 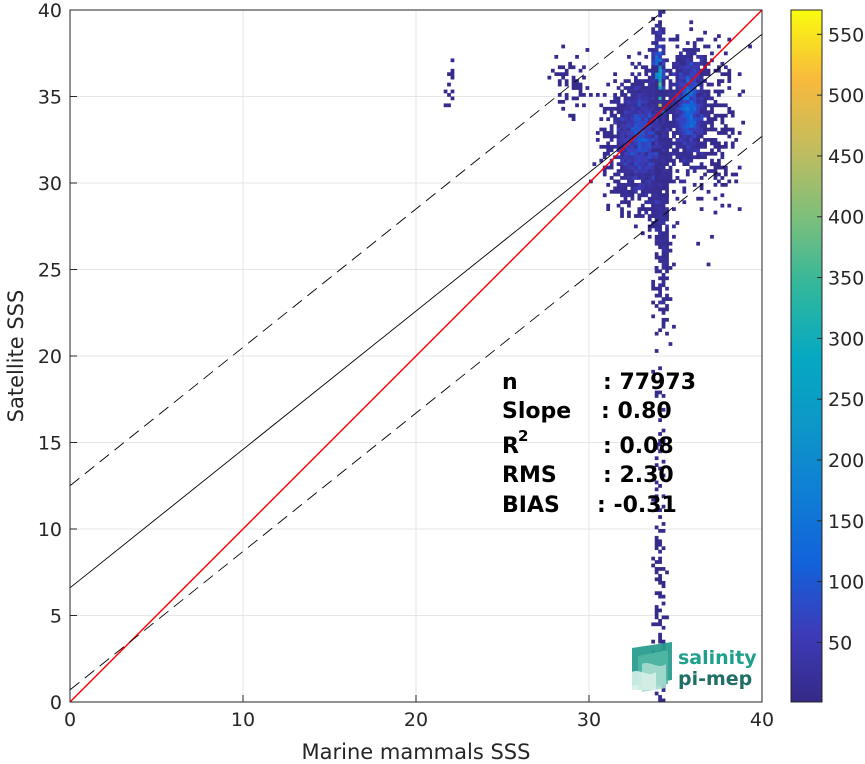 What do you see at coordinates (840, 339) in the screenshot?
I see `colorbar-ticks: 50 100 150 200 250 300 350 400 450 500 550` at bounding box center [840, 339].